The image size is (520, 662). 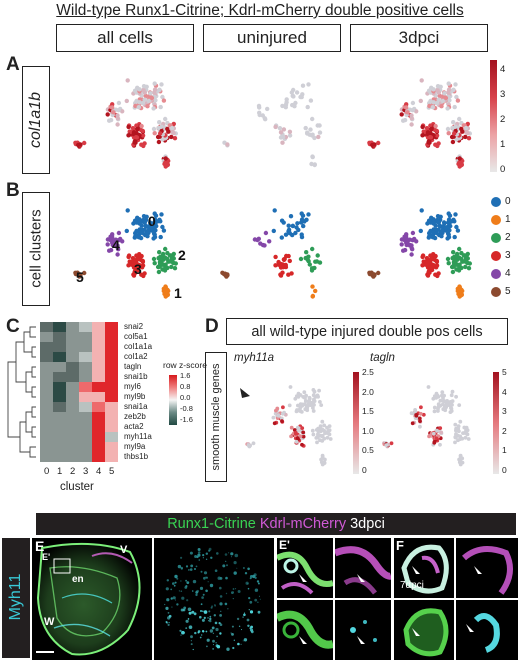 I want to click on micro-e-merge: E V E' en W, so click(x=92, y=599).